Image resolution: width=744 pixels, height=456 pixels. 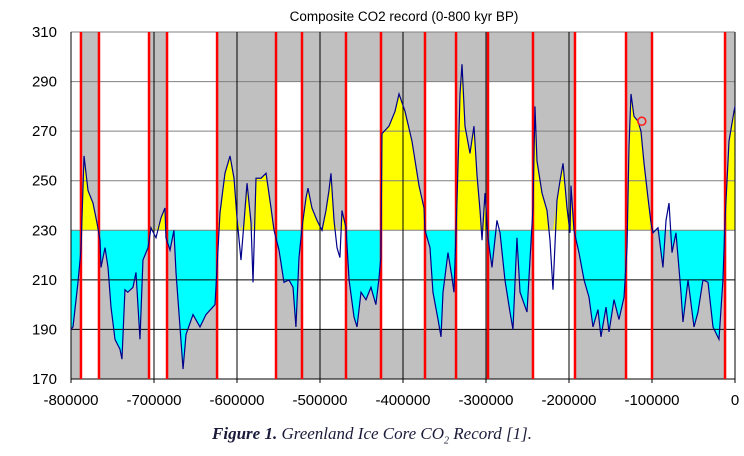 I want to click on caption-text-end: Record [1]., so click(x=490, y=433).